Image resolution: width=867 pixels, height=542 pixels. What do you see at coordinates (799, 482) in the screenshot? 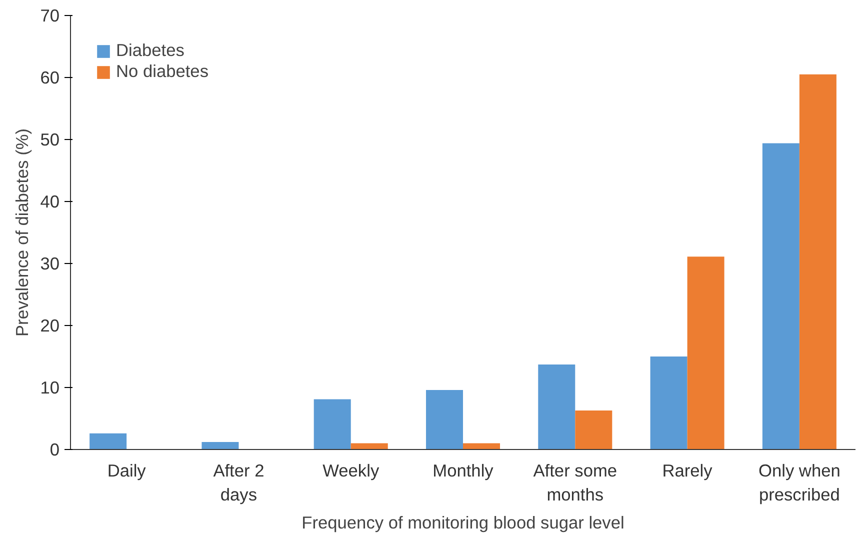
I see `x-tick-label: Only when prescribed` at bounding box center [799, 482].